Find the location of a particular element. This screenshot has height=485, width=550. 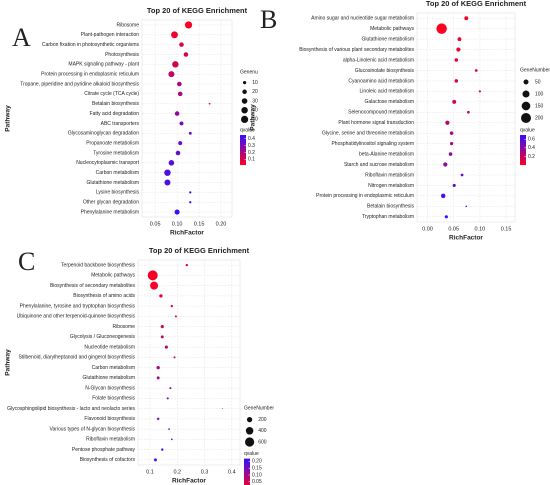

y-tick-label: Cyanoamino acid metabolism is located at coordinates (381, 81).